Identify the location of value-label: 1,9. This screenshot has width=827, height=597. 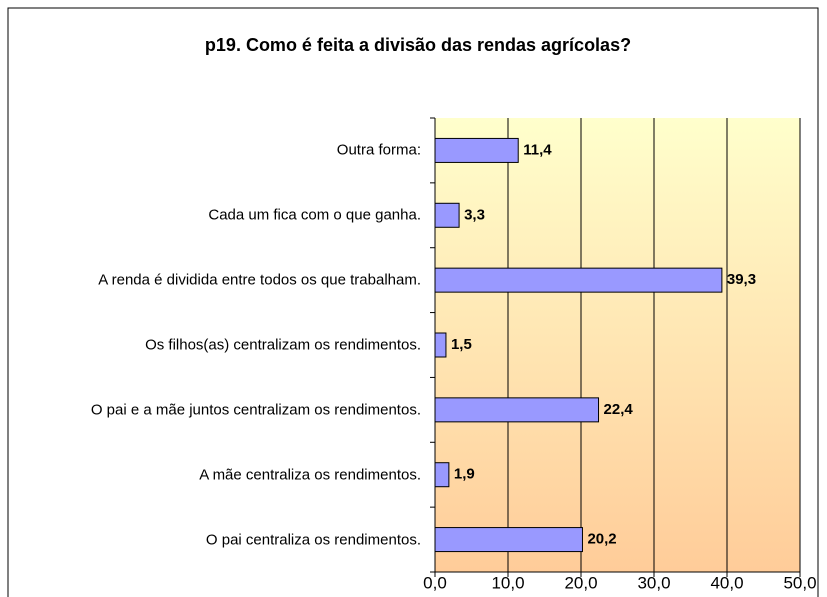
(464, 474).